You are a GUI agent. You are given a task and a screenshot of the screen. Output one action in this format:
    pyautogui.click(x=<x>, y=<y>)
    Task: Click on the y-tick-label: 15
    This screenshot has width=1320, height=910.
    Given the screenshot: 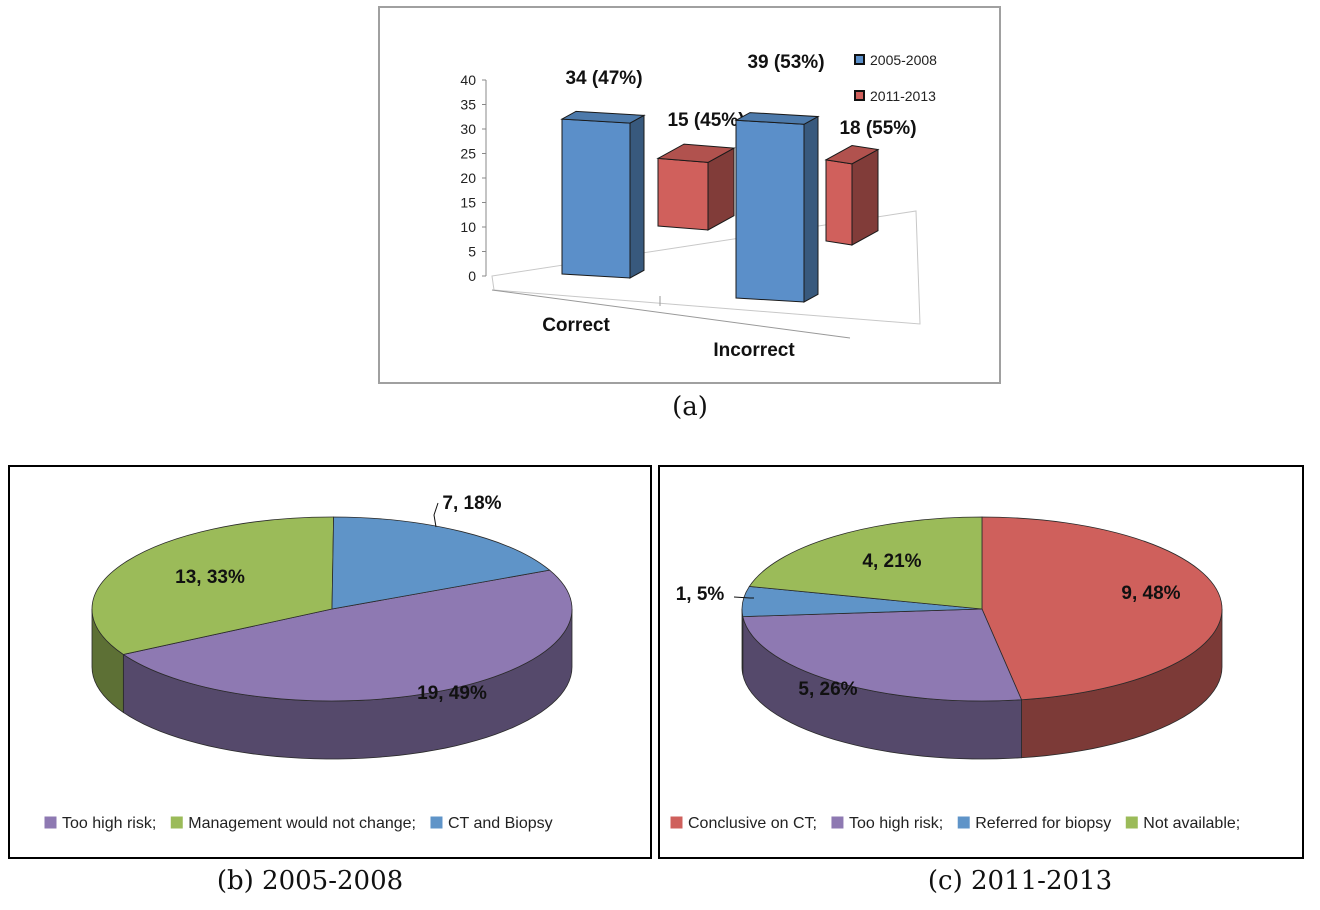 What is the action you would take?
    pyautogui.click(x=468, y=203)
    